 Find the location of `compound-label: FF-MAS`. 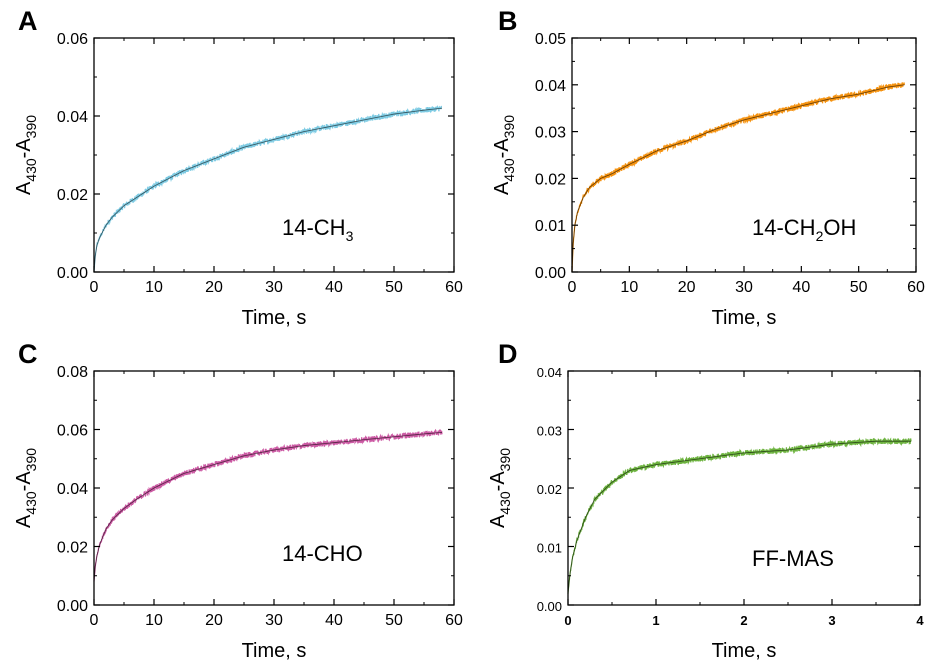

compound-label: FF-MAS is located at coordinates (793, 558).